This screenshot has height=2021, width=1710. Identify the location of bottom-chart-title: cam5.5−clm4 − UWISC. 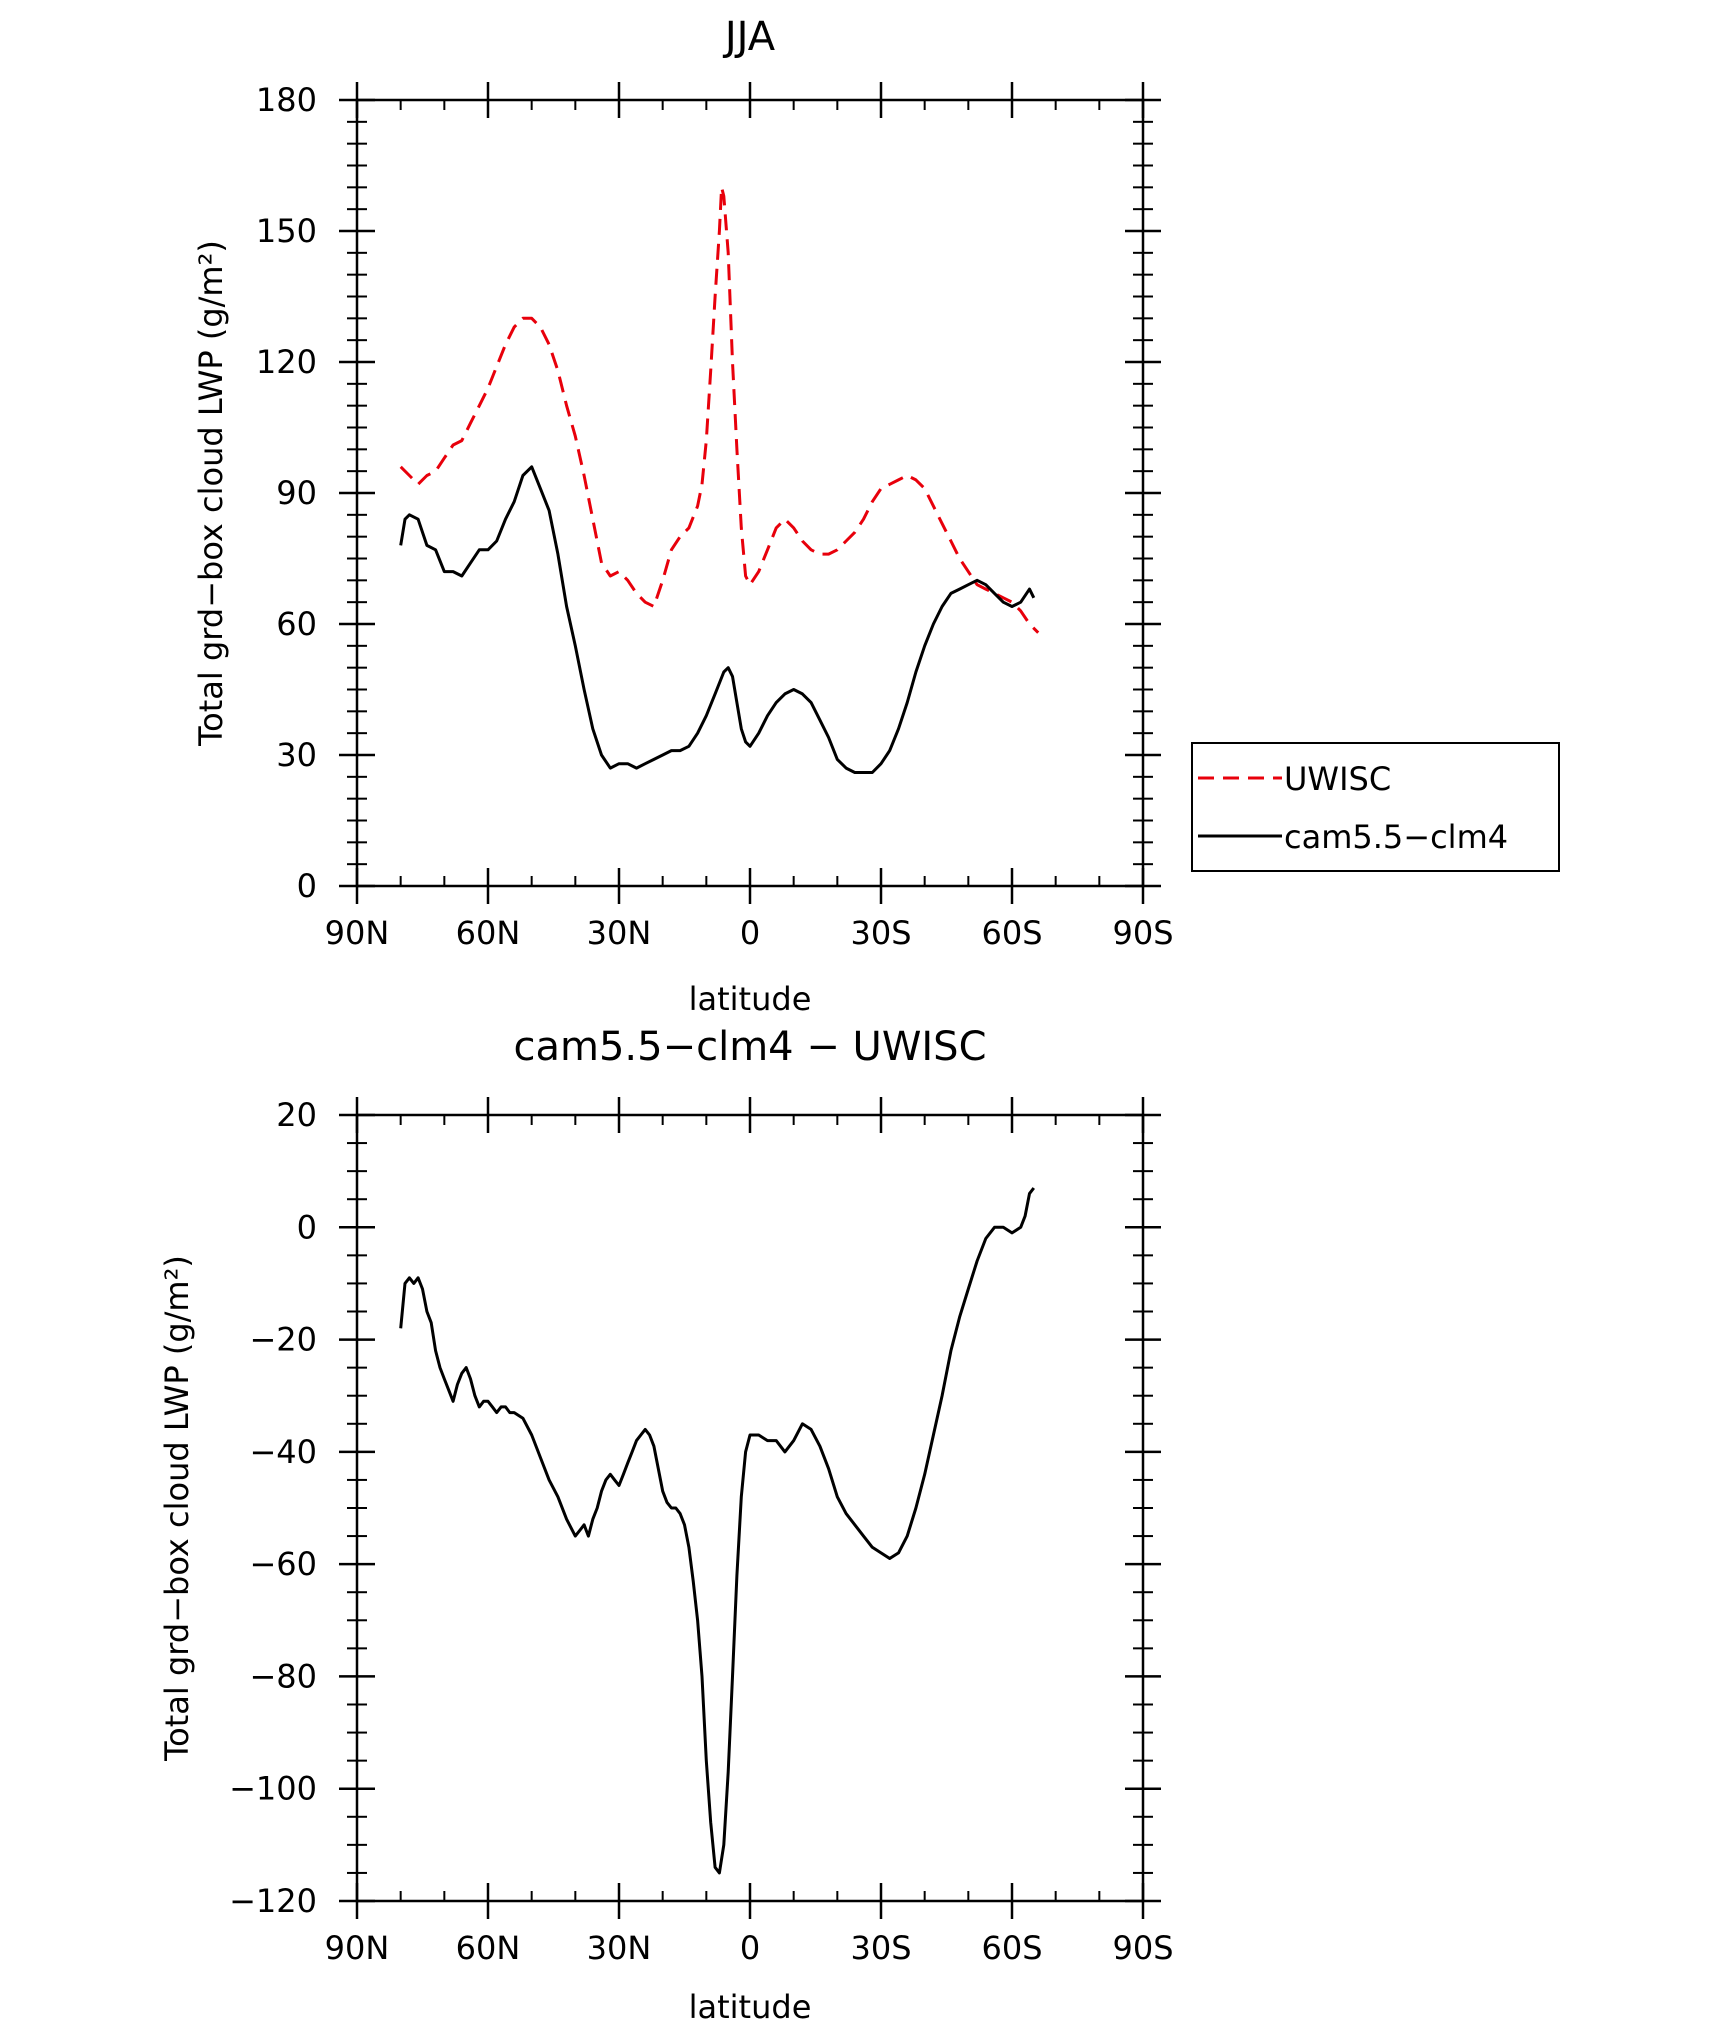
(749, 1047).